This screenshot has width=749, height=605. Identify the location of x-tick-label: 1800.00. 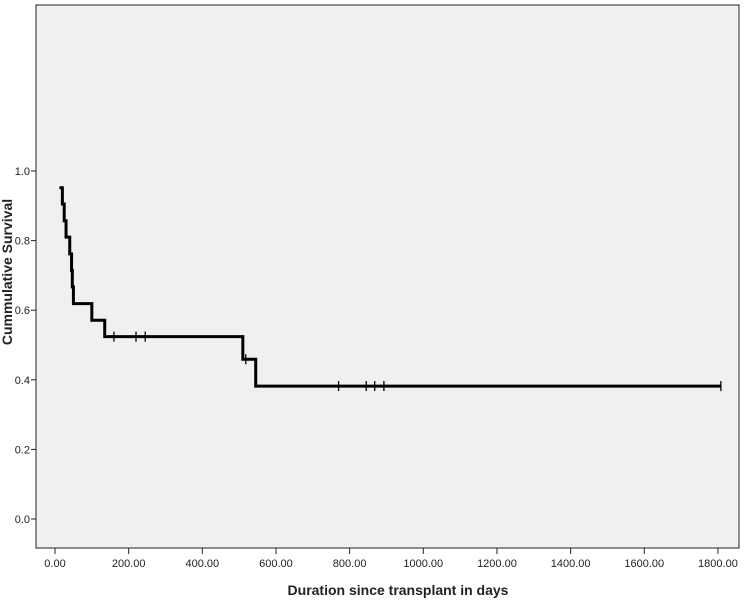
(718, 564).